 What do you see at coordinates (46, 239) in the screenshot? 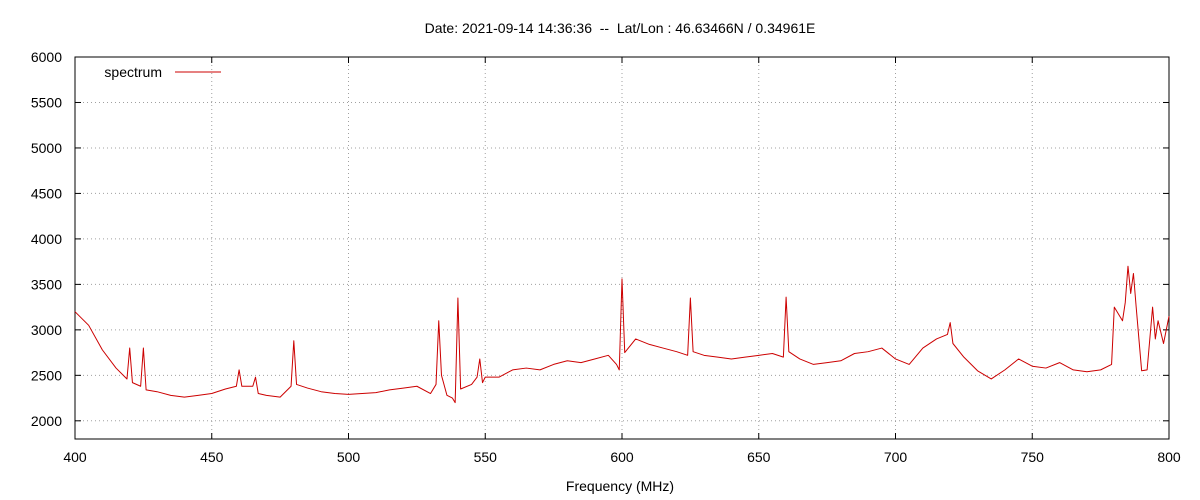
I see `y-tick-label: 4000` at bounding box center [46, 239].